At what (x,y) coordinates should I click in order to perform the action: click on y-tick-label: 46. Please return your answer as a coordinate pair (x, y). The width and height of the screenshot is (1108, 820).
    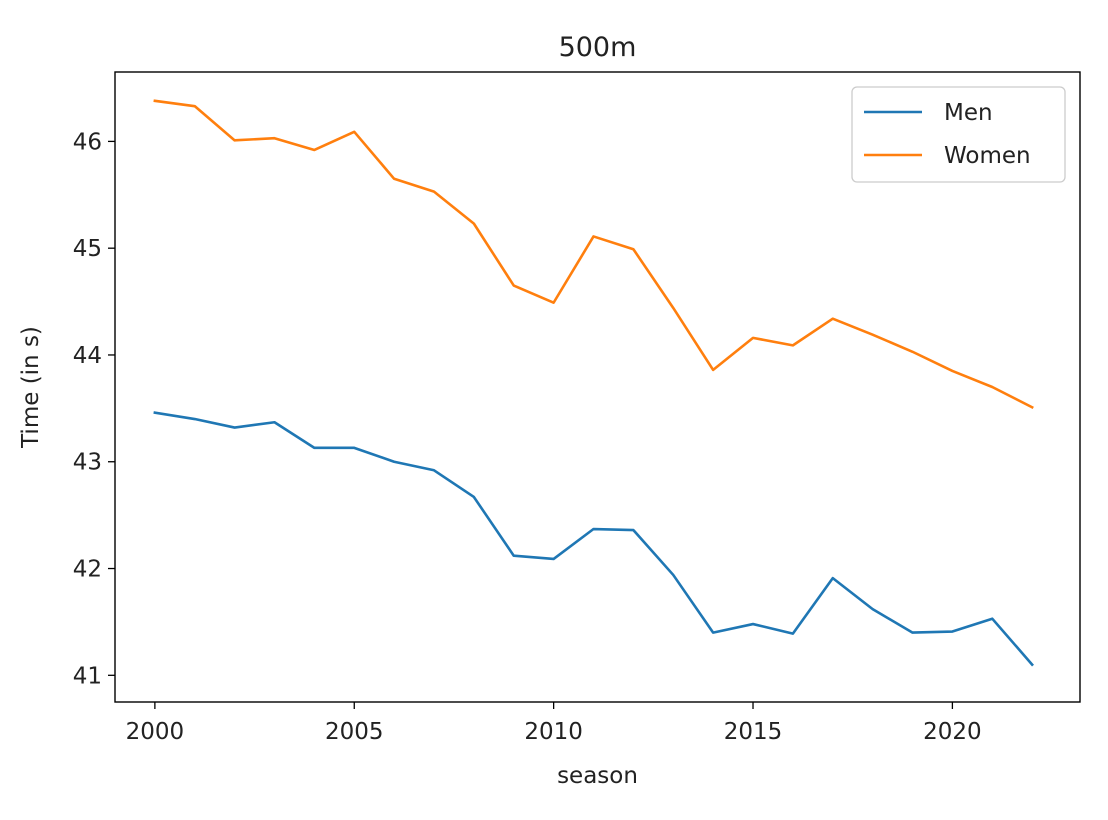
    Looking at the image, I should click on (87, 142).